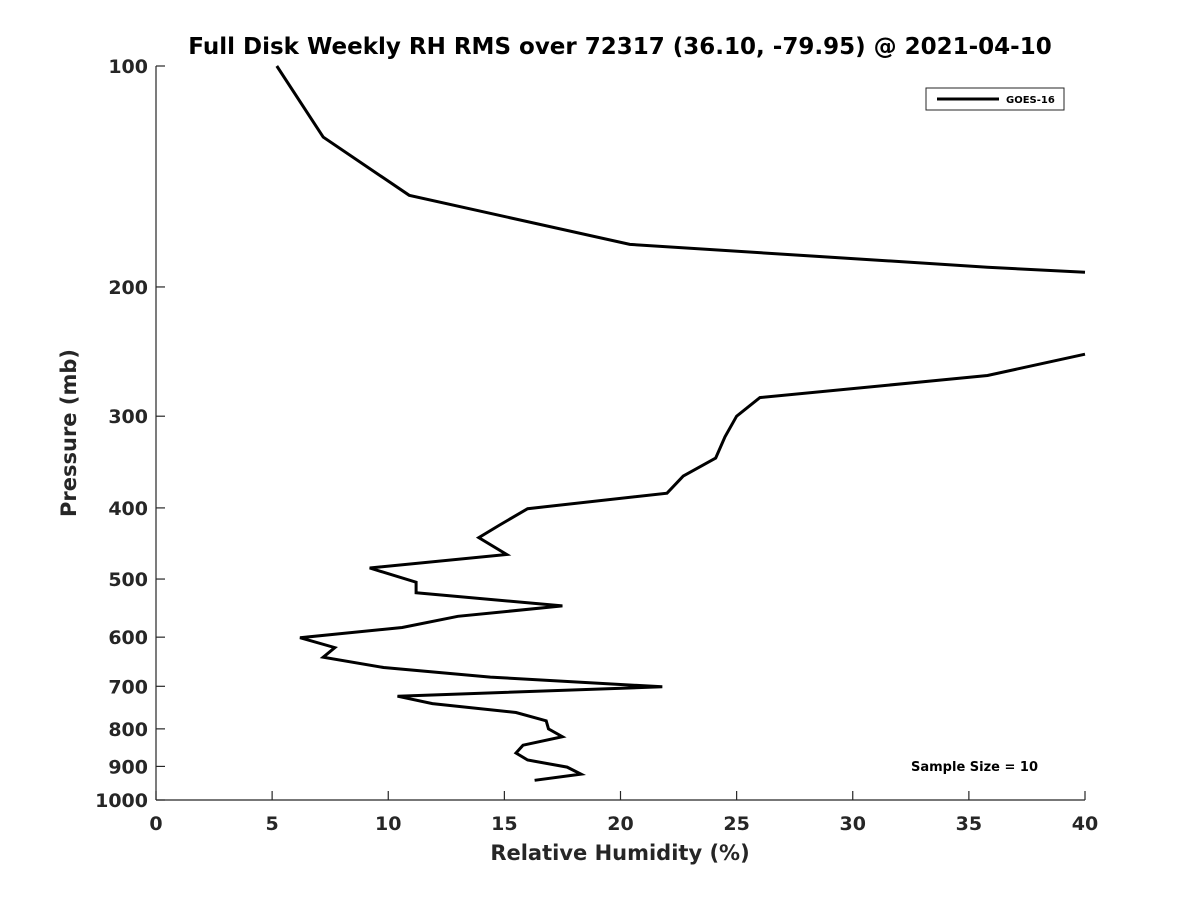  Describe the element at coordinates (128, 767) in the screenshot. I see `y-tick-label: 900` at that location.